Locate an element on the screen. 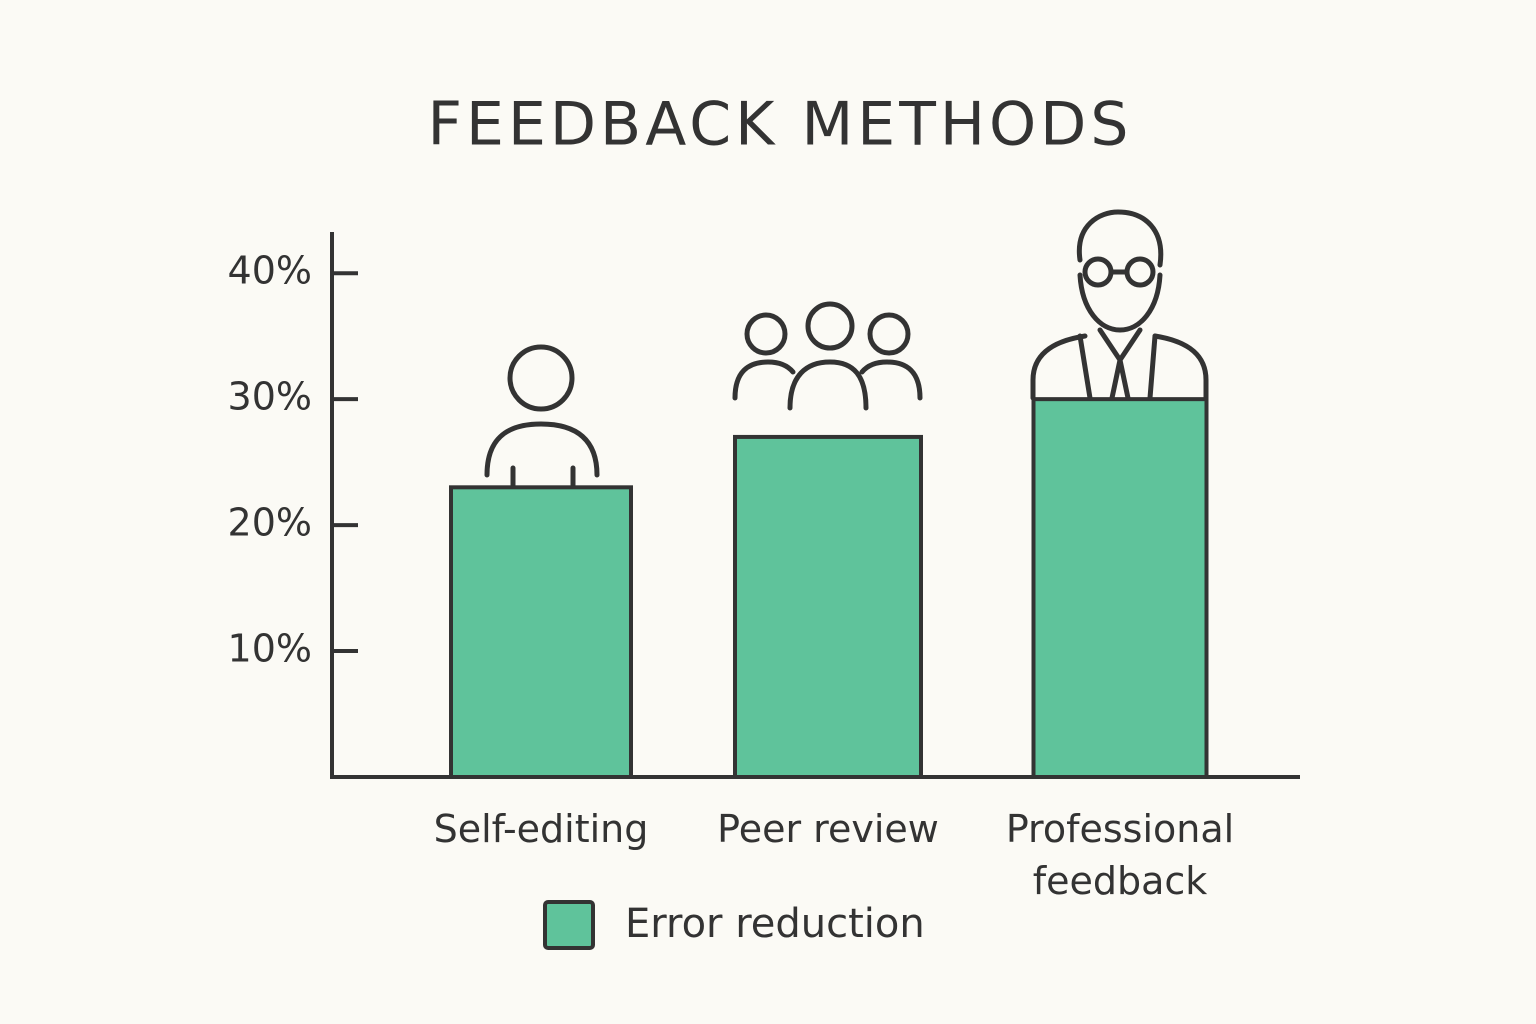 The height and width of the screenshot is (1024, 1536). x-tick-label: Peer review is located at coordinates (828, 829).